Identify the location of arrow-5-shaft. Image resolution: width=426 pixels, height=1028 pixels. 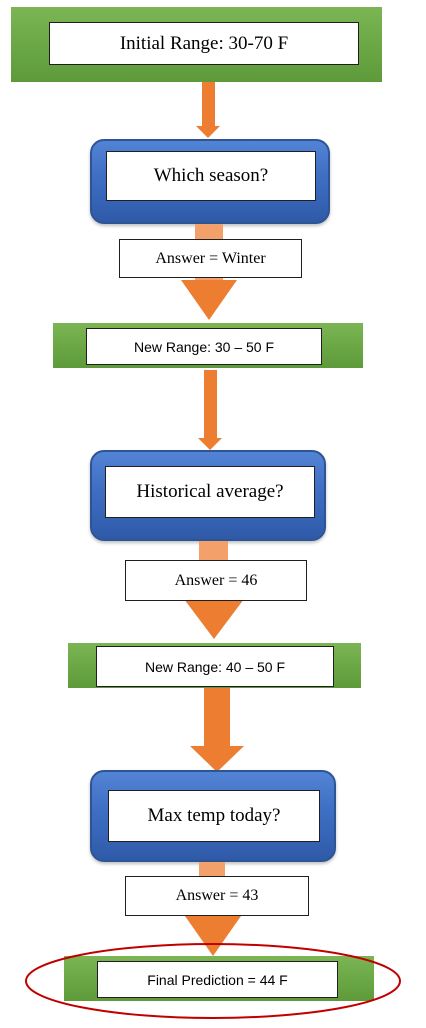
(217, 718).